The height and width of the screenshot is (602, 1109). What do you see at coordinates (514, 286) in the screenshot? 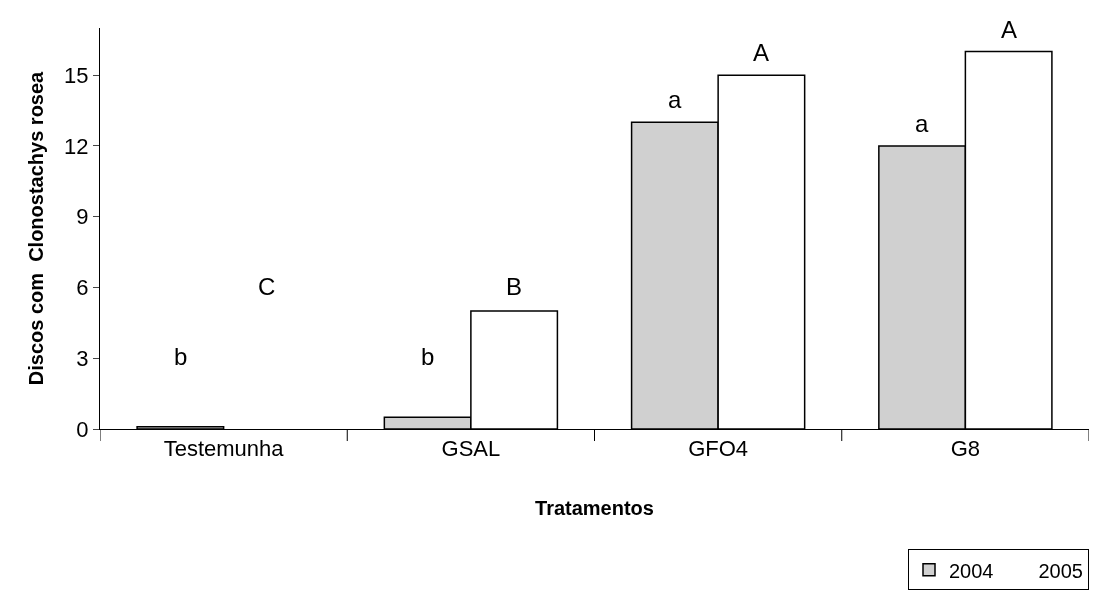
I see `annotation: B` at bounding box center [514, 286].